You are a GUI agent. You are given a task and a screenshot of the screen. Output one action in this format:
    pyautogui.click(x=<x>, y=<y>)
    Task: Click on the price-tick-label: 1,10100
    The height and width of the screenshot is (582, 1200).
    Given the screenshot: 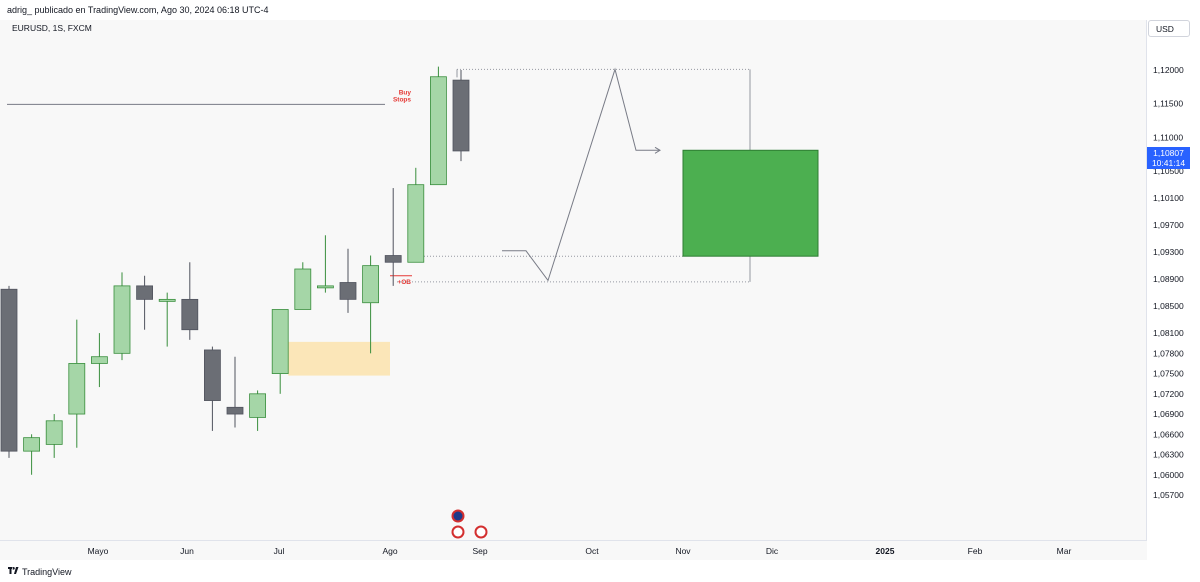 What is the action you would take?
    pyautogui.click(x=1168, y=198)
    